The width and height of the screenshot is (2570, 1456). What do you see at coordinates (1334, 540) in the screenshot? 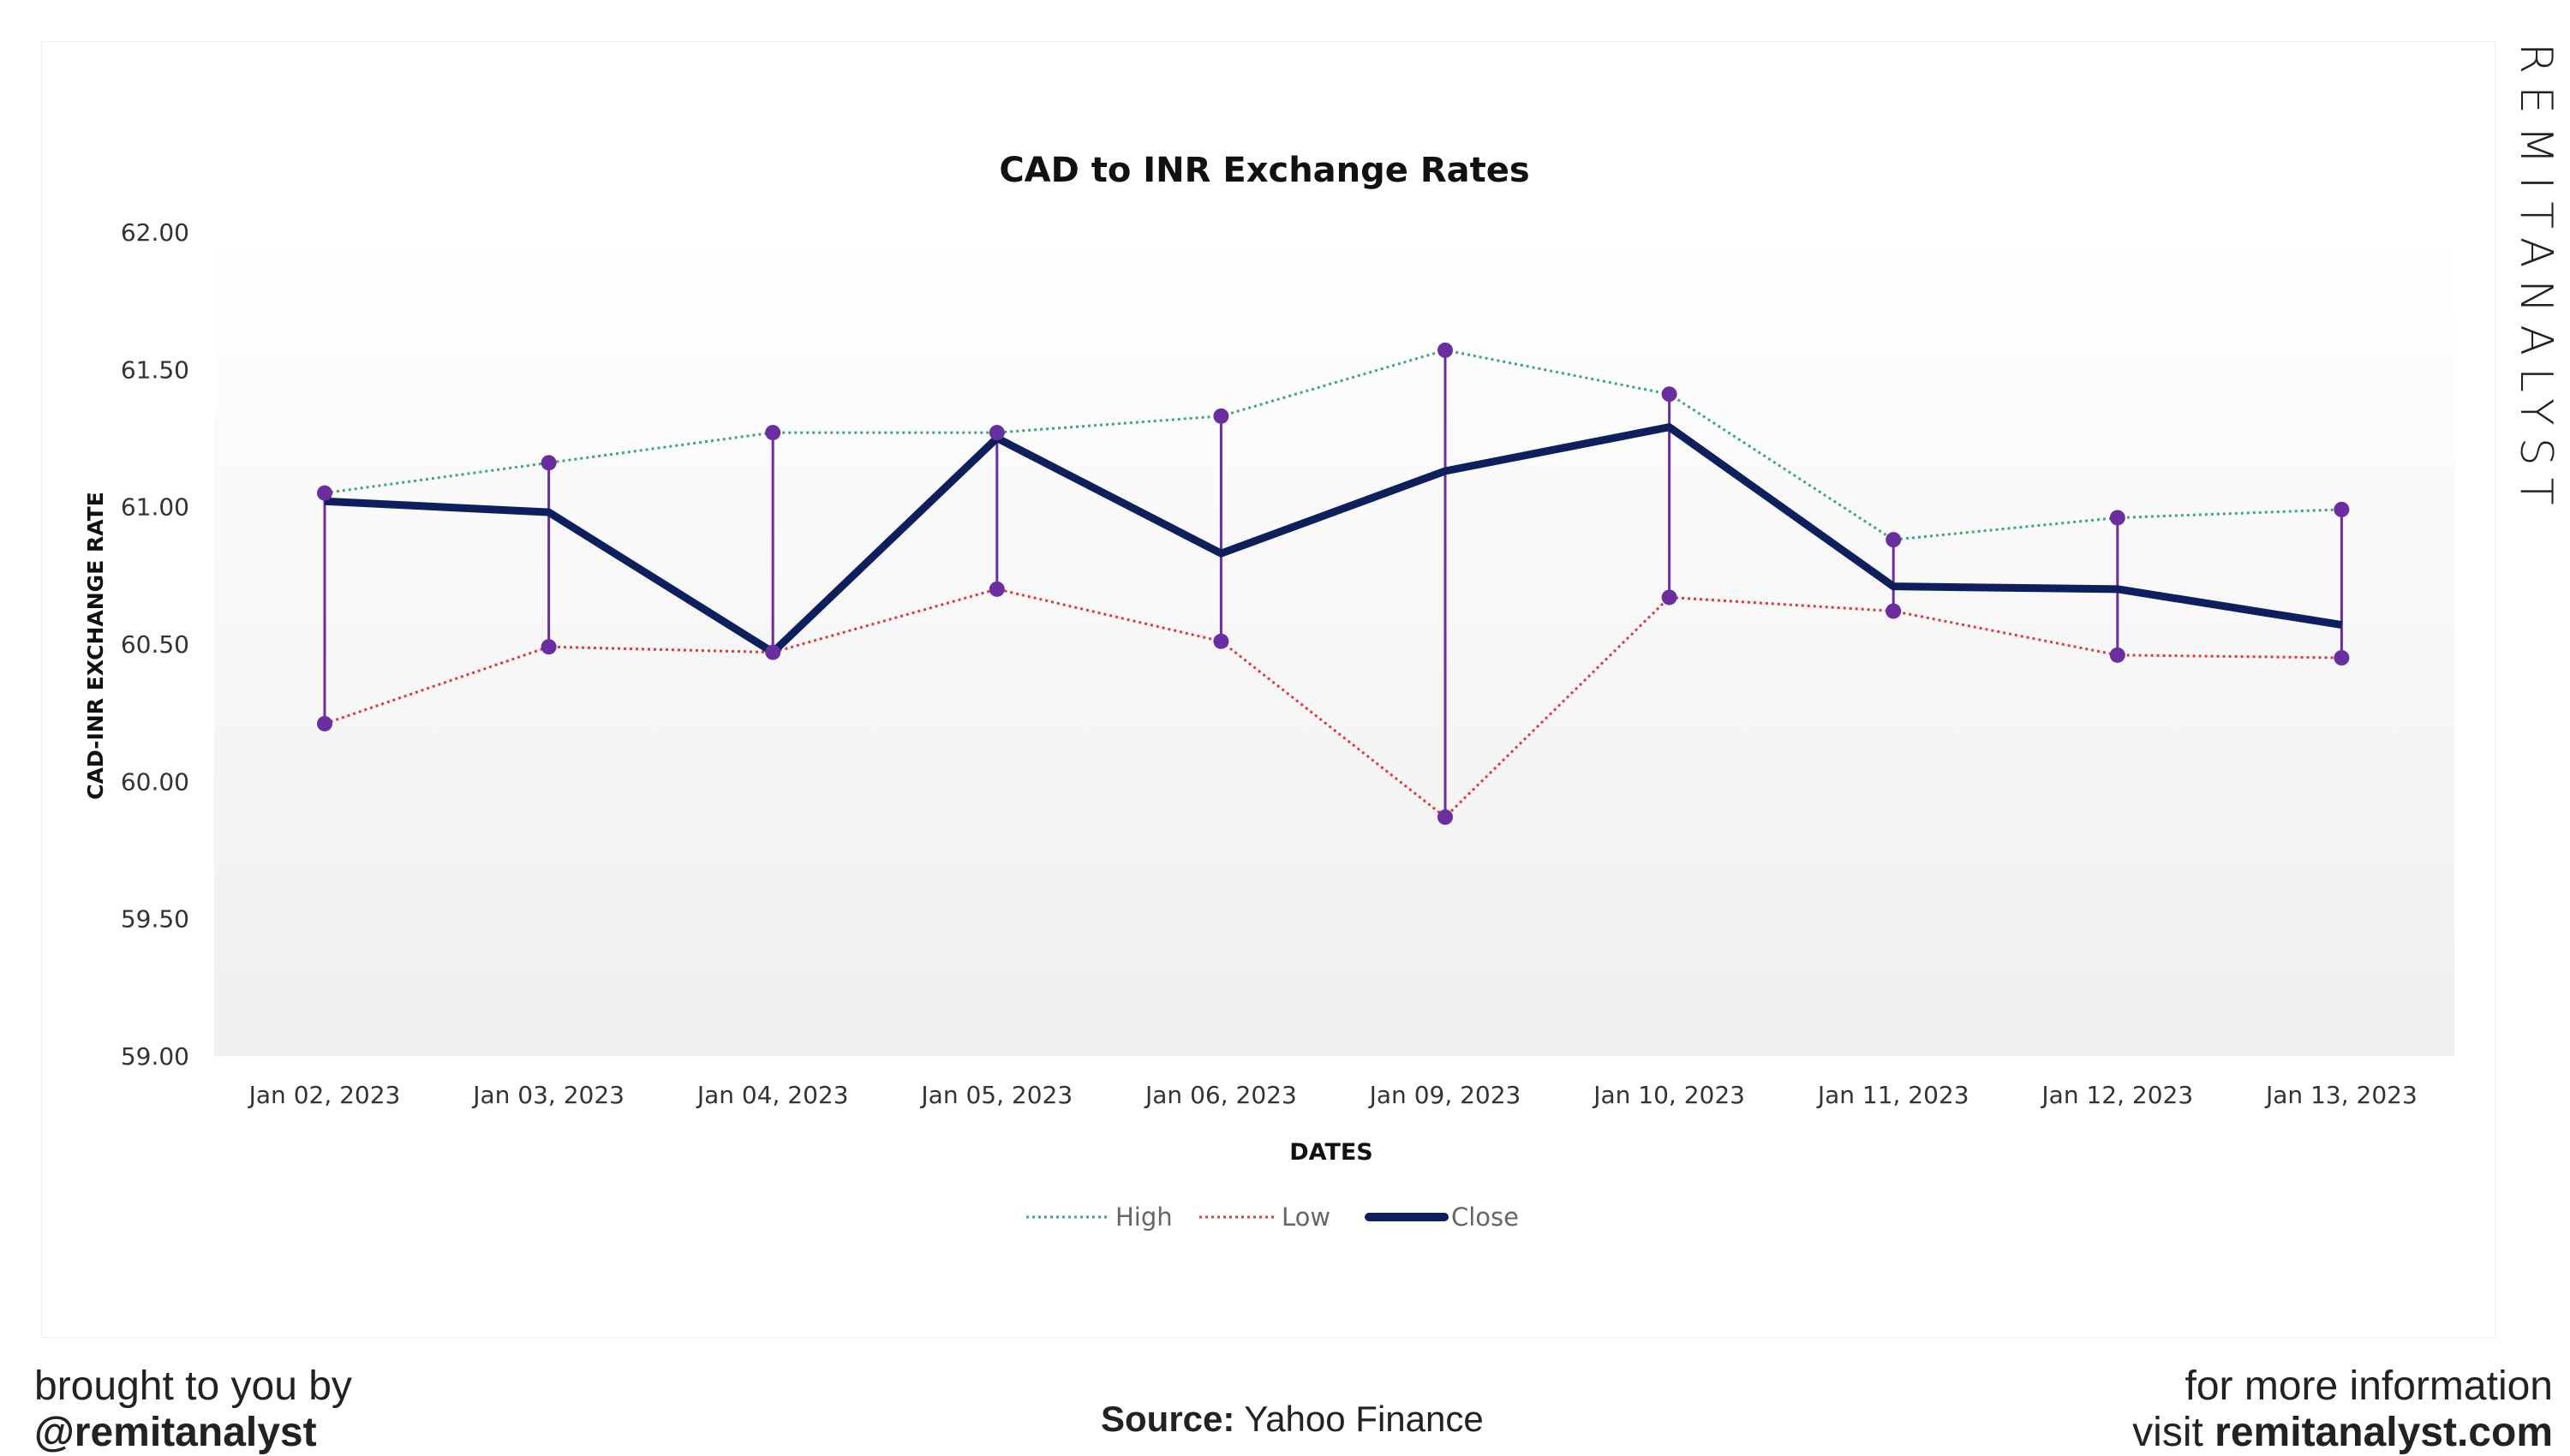
I see `series-line-close` at bounding box center [1334, 540].